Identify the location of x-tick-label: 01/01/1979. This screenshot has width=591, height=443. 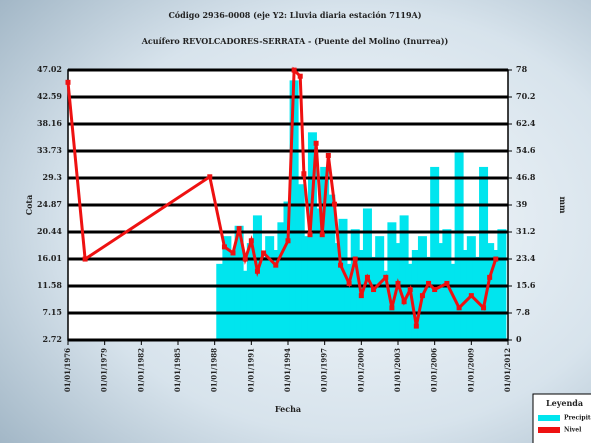
(104, 370).